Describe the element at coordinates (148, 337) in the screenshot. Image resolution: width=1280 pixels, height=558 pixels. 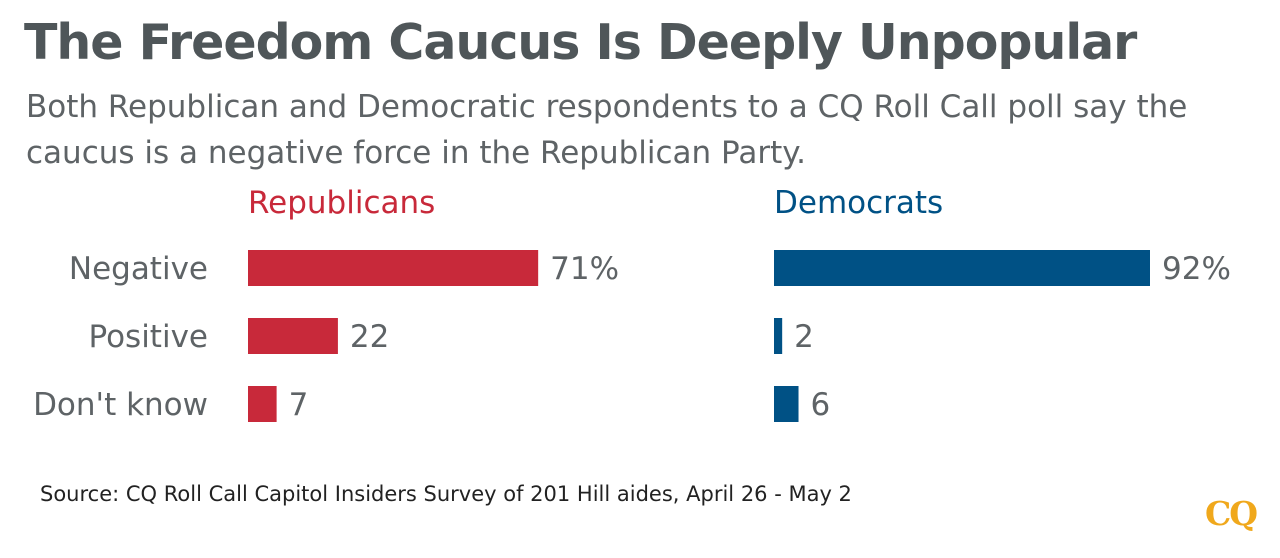
I see `category-label: Positive` at that location.